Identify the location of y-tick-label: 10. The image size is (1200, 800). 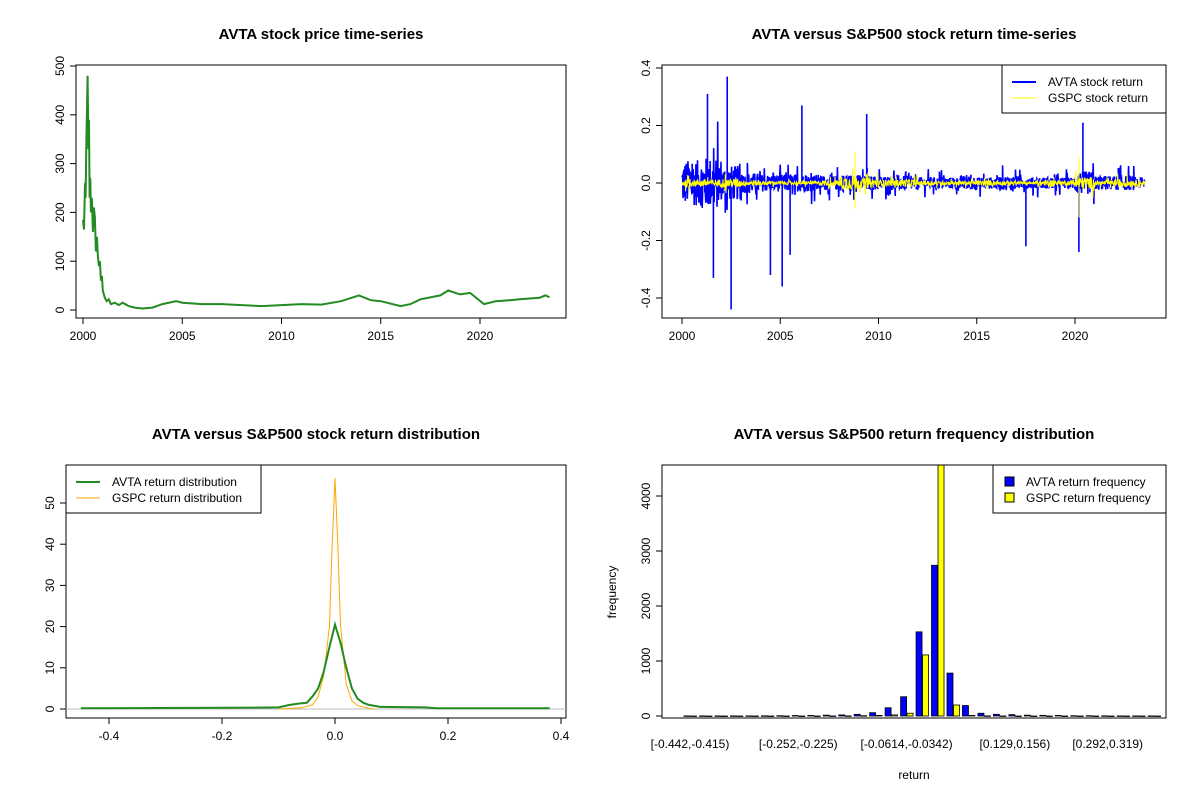
(50, 668).